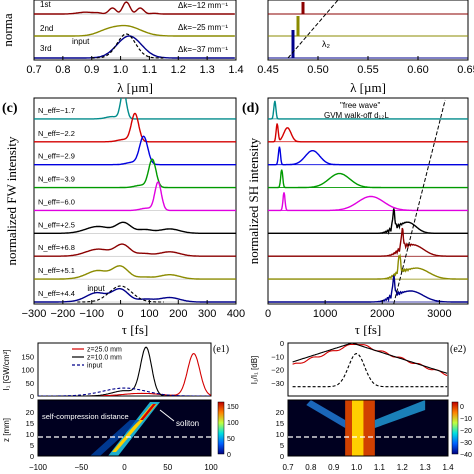 The width and height of the screenshot is (474, 474). What do you see at coordinates (233, 423) in the screenshot?
I see `e1-cb-tick: 100` at bounding box center [233, 423].